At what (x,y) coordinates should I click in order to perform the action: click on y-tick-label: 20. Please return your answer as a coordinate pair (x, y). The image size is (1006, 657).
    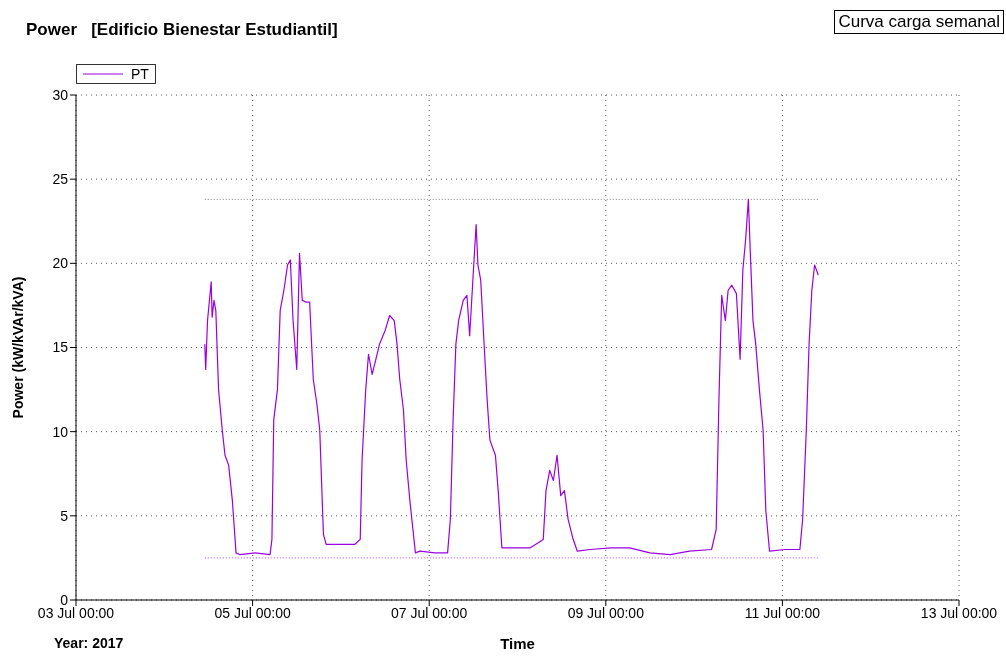
    Looking at the image, I should click on (60, 263).